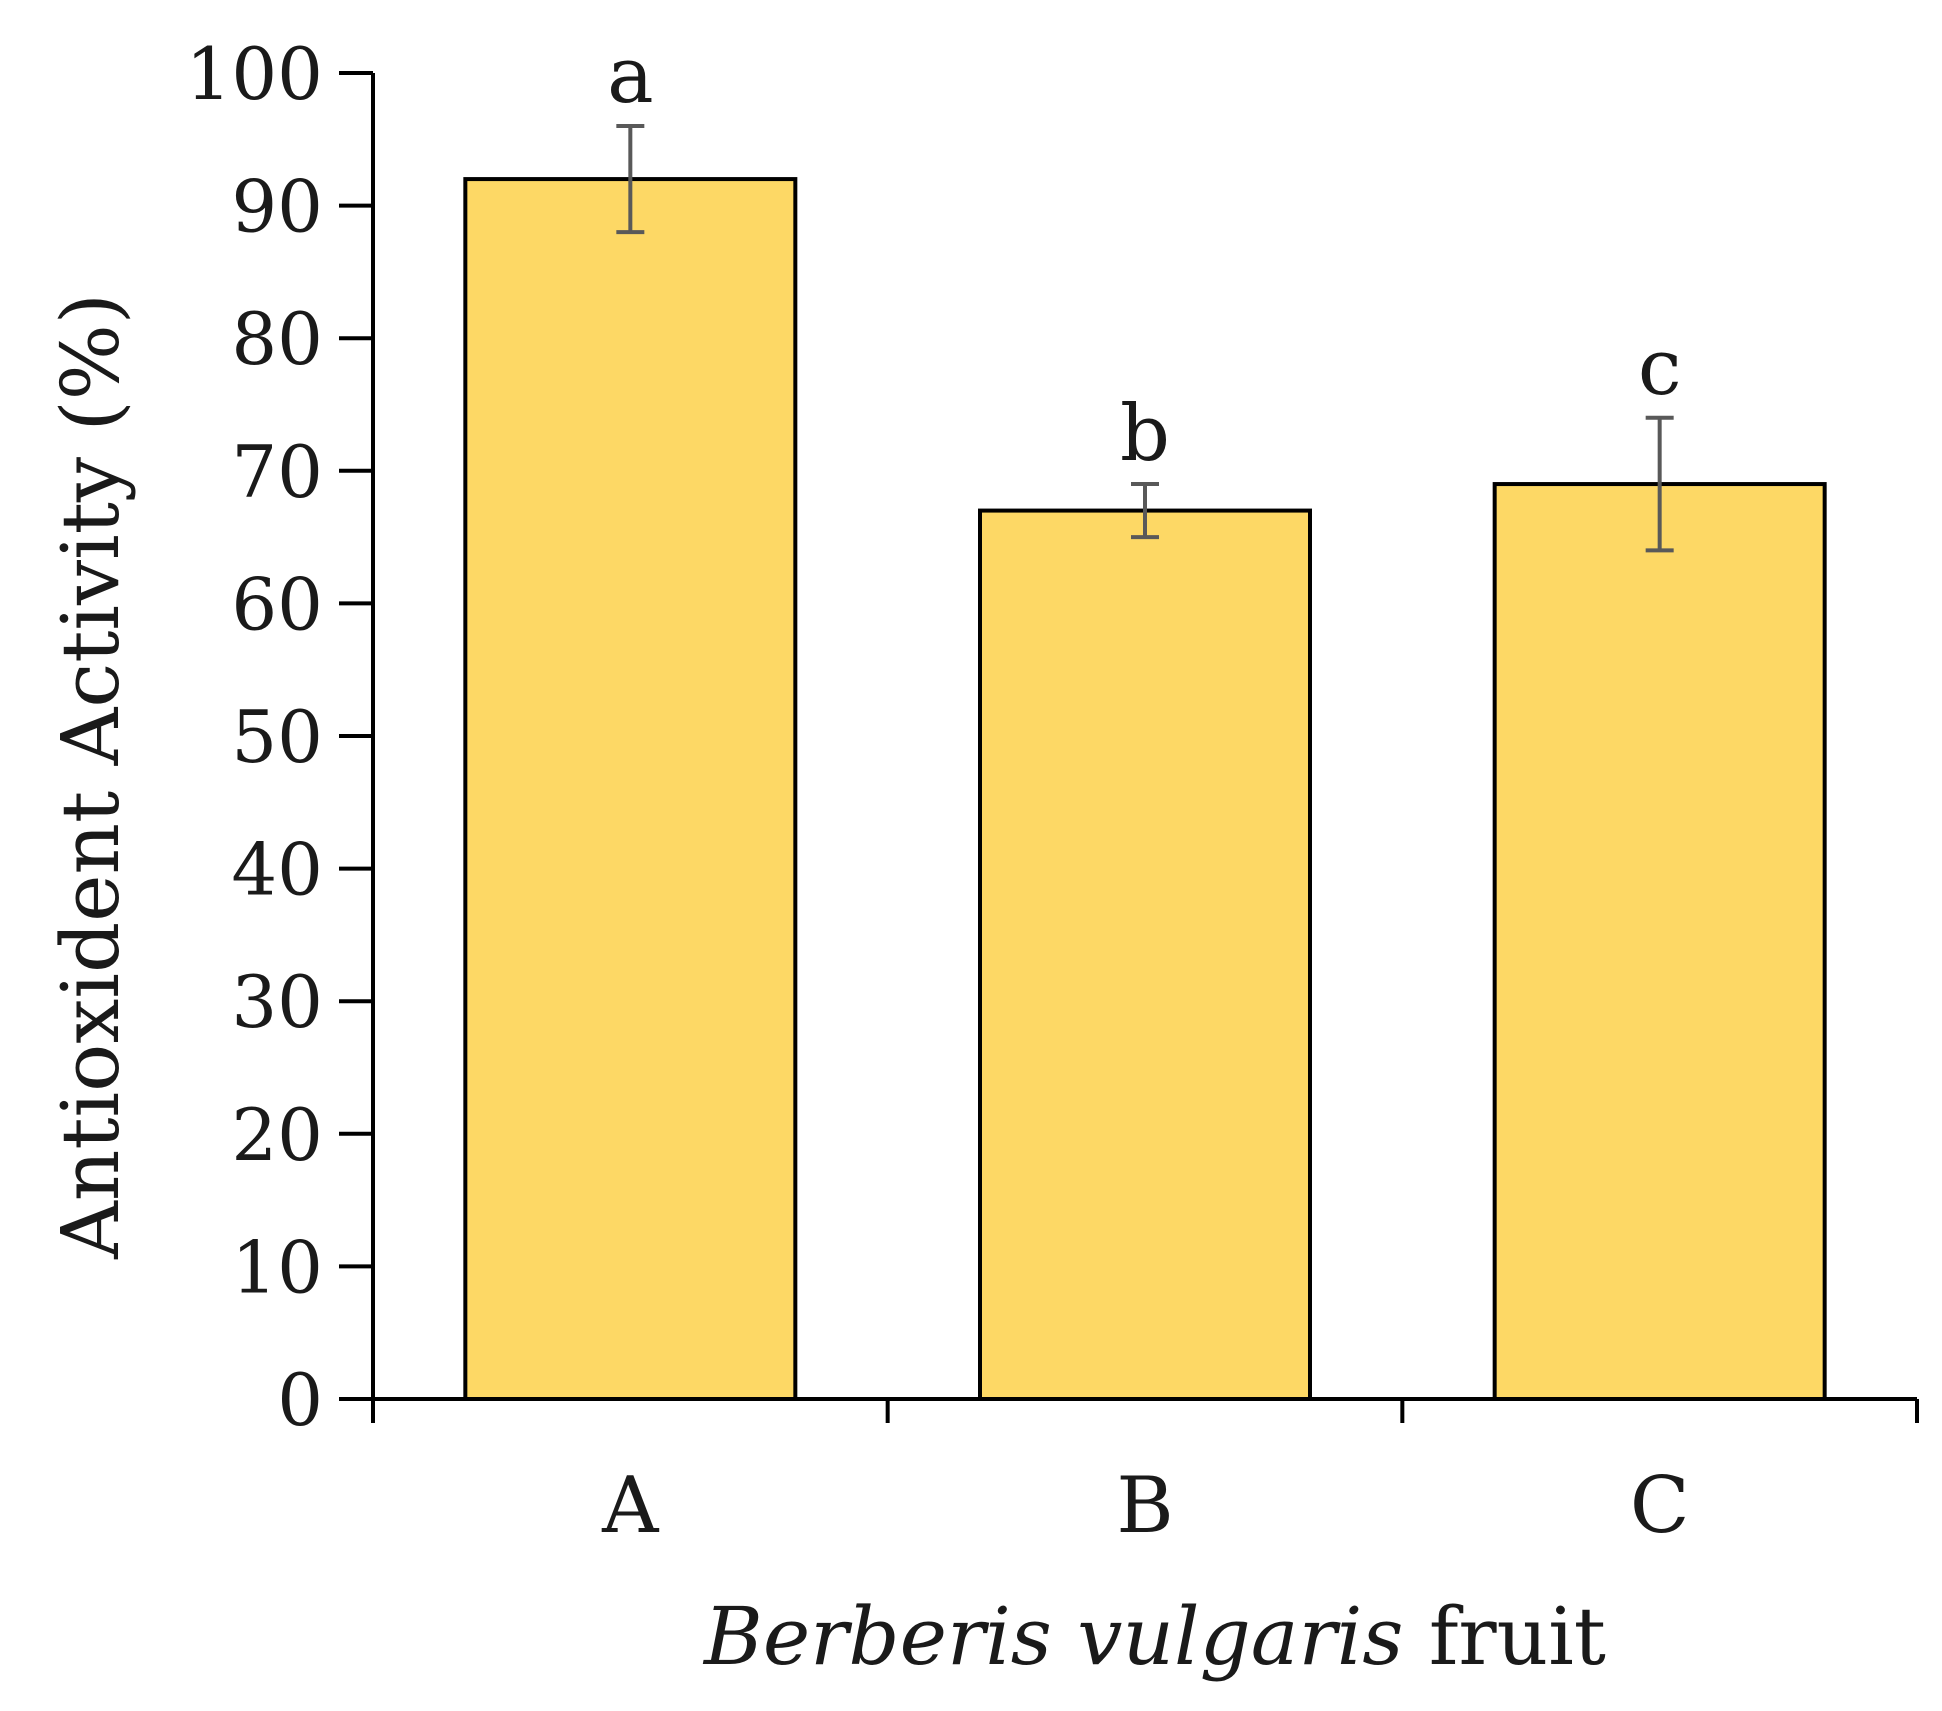 The height and width of the screenshot is (1711, 1942). What do you see at coordinates (1504, 1636) in the screenshot?
I see `x-axis-title-rest: fruit` at bounding box center [1504, 1636].